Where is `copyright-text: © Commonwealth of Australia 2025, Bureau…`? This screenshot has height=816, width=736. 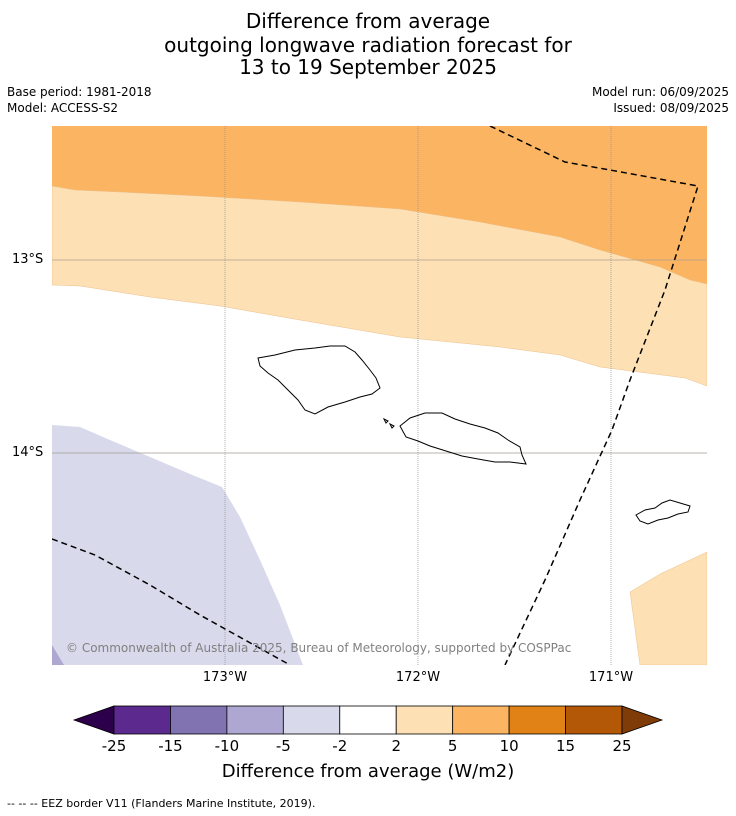 copyright-text: © Commonwealth of Australia 2025, Bureau… is located at coordinates (319, 648).